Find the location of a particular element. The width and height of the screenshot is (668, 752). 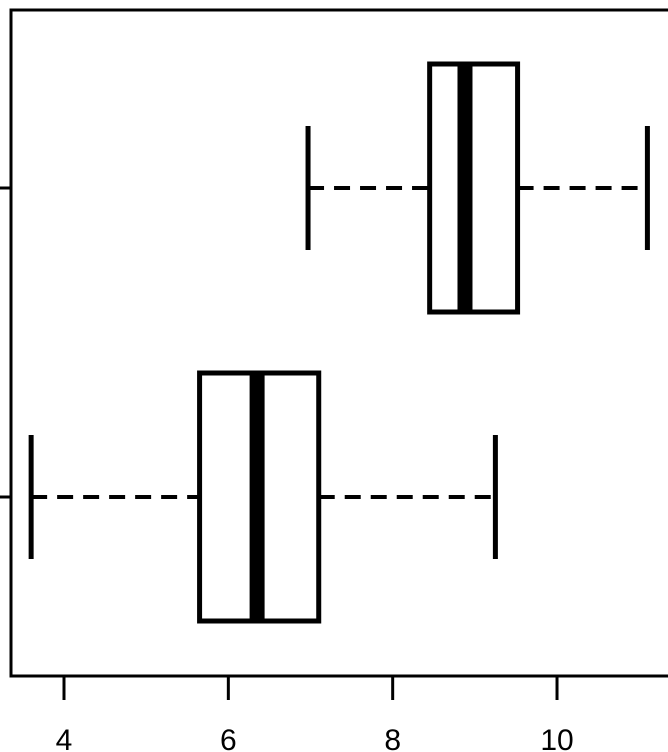

x-tick-label-4: 4 is located at coordinates (64, 738).